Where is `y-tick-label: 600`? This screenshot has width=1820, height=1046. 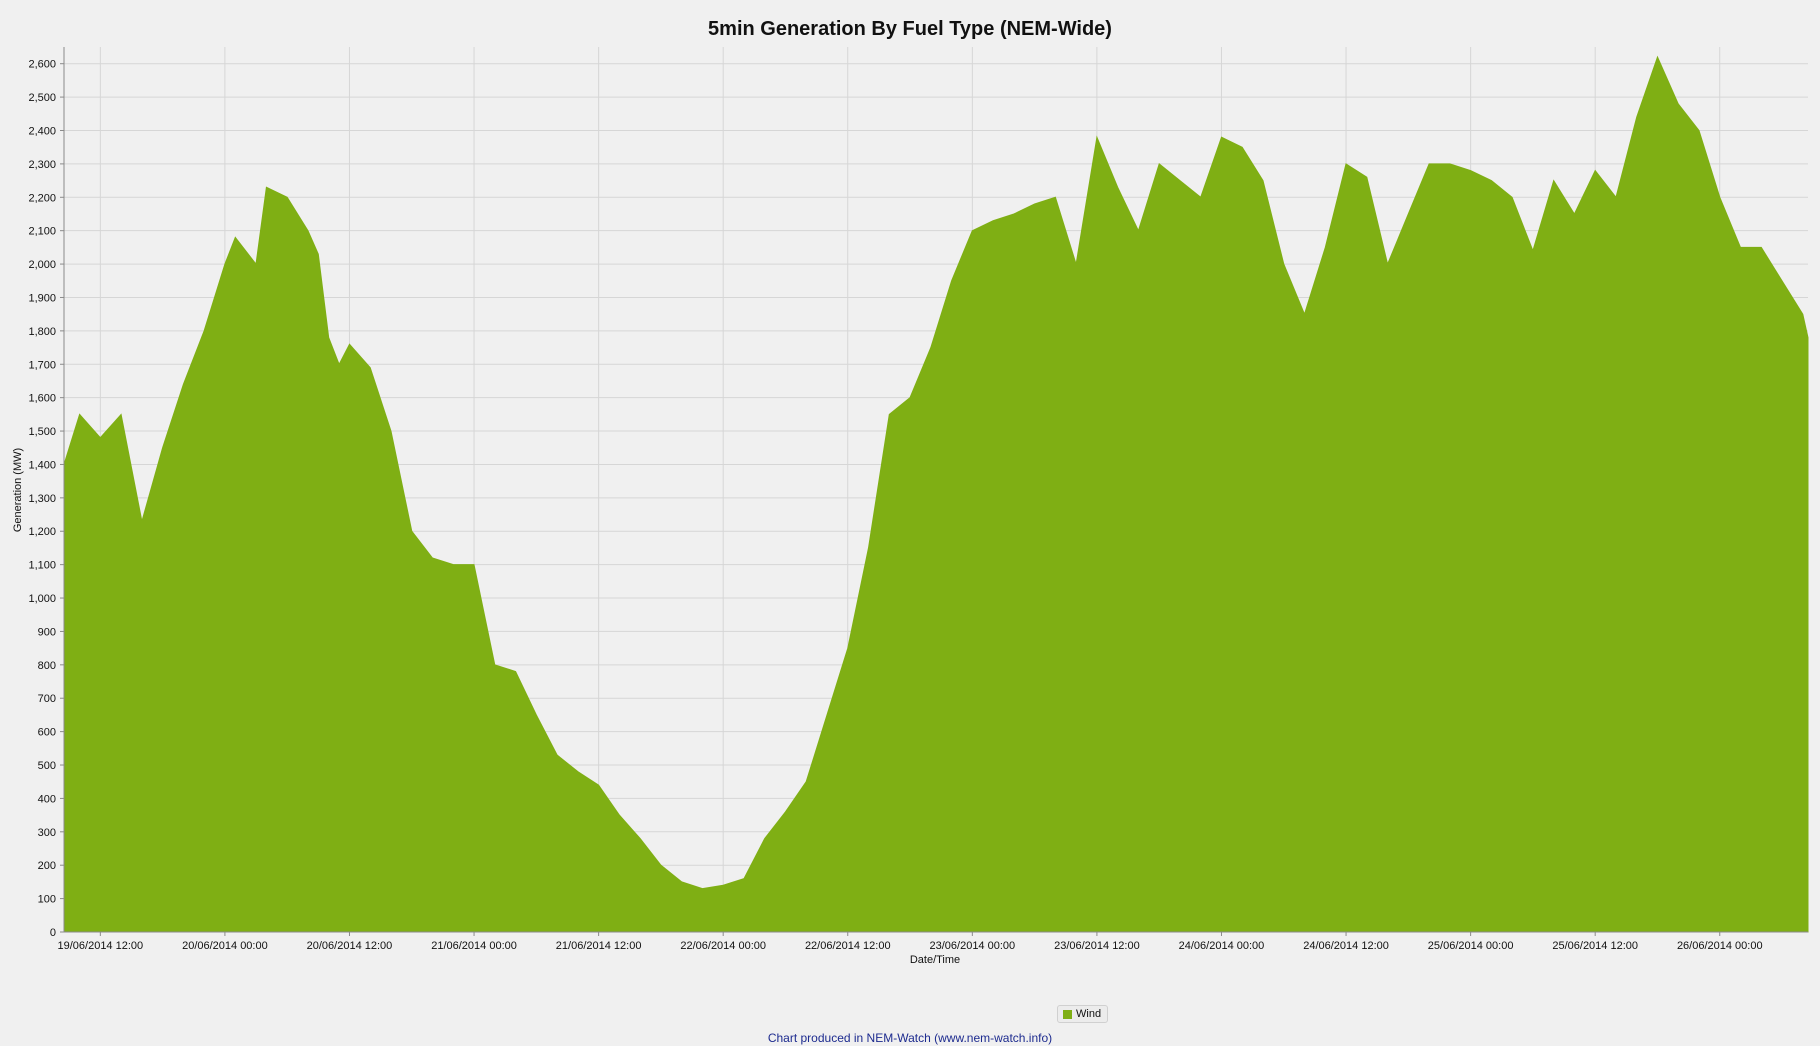 y-tick-label: 600 is located at coordinates (47, 733).